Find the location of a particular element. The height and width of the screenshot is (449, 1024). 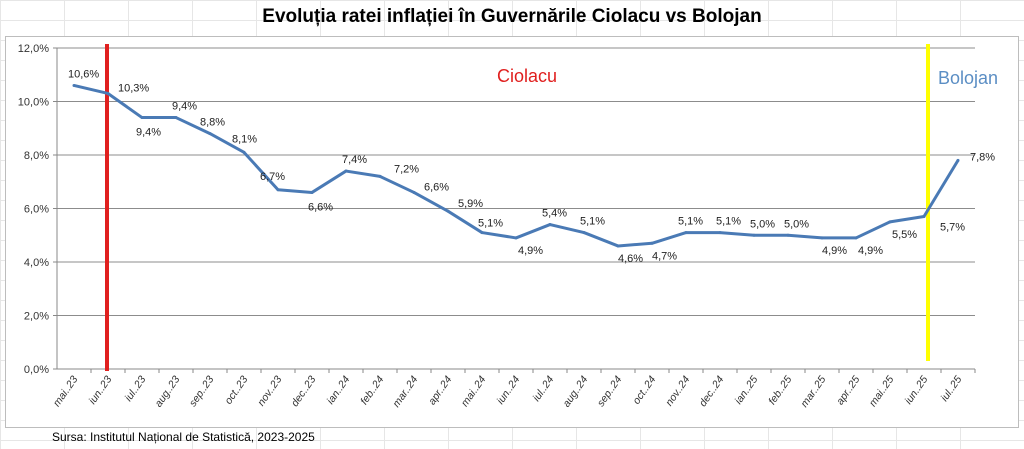

x-tick-label: iul..25 is located at coordinates (952, 389).